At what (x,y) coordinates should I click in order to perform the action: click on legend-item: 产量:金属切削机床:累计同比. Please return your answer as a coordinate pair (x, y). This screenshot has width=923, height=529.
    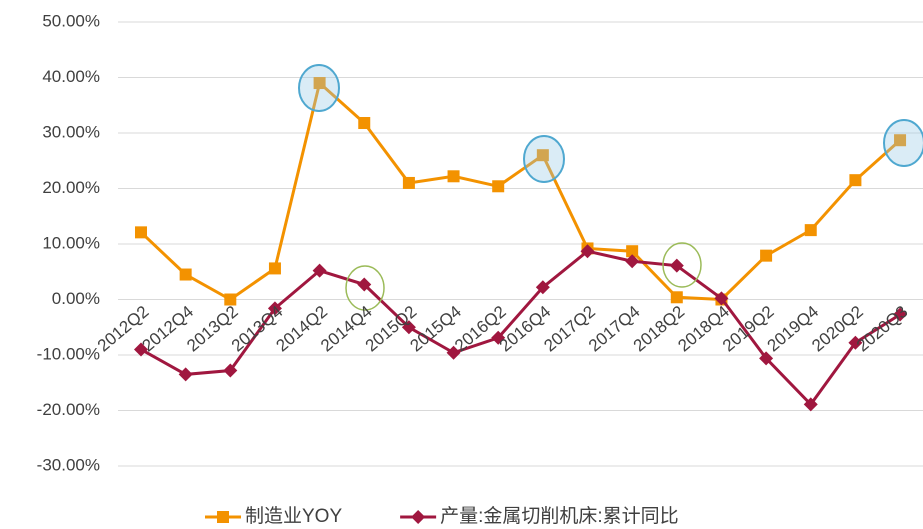
    Looking at the image, I should click on (539, 516).